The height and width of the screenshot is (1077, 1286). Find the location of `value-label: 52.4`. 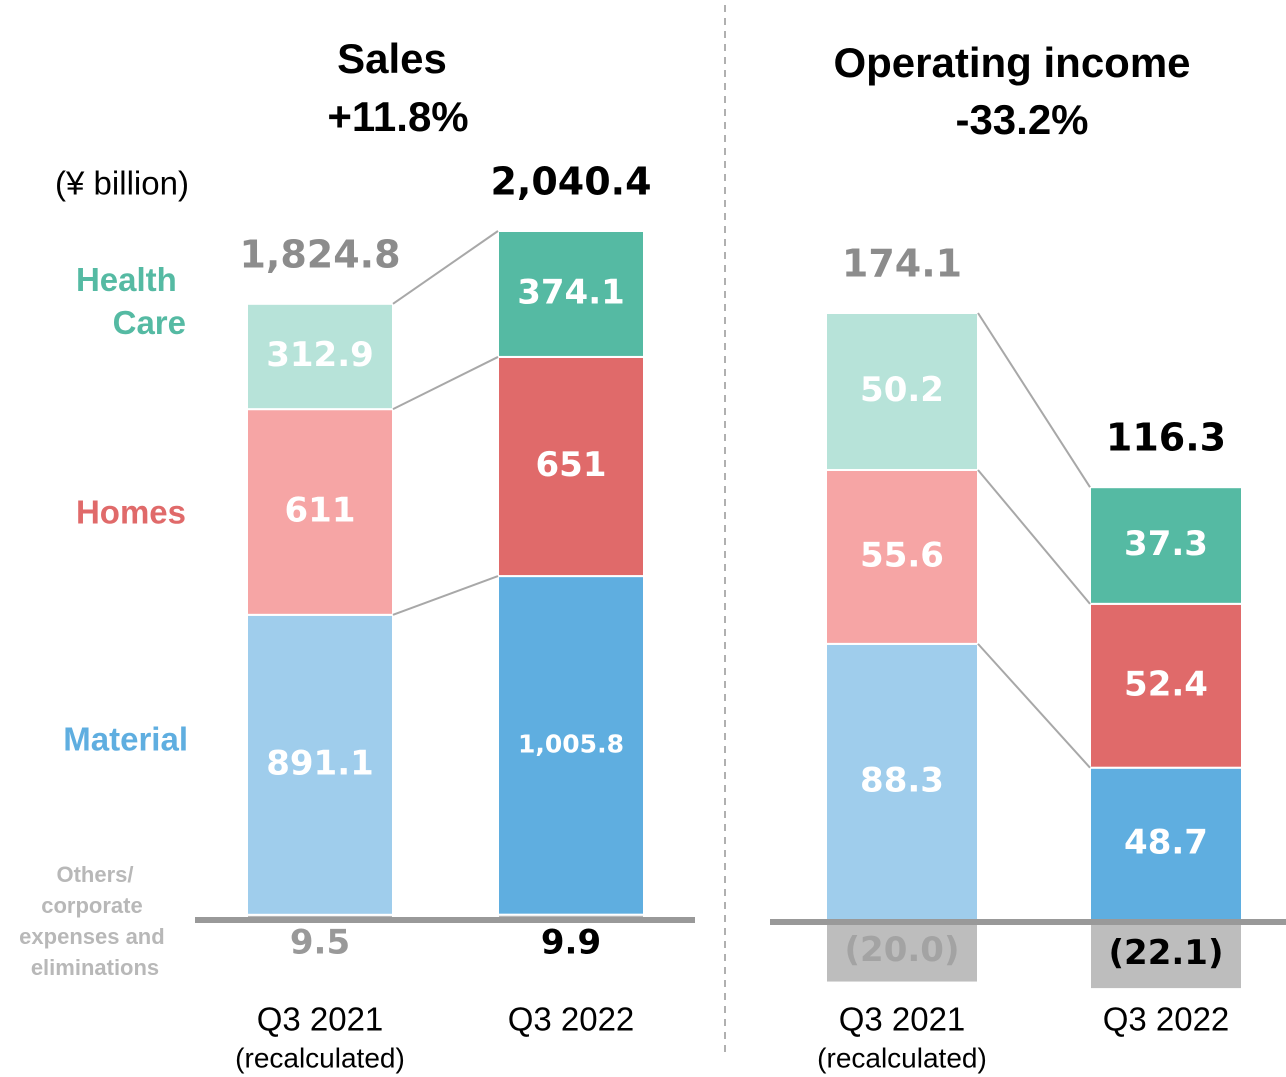

value-label: 52.4 is located at coordinates (1166, 684).